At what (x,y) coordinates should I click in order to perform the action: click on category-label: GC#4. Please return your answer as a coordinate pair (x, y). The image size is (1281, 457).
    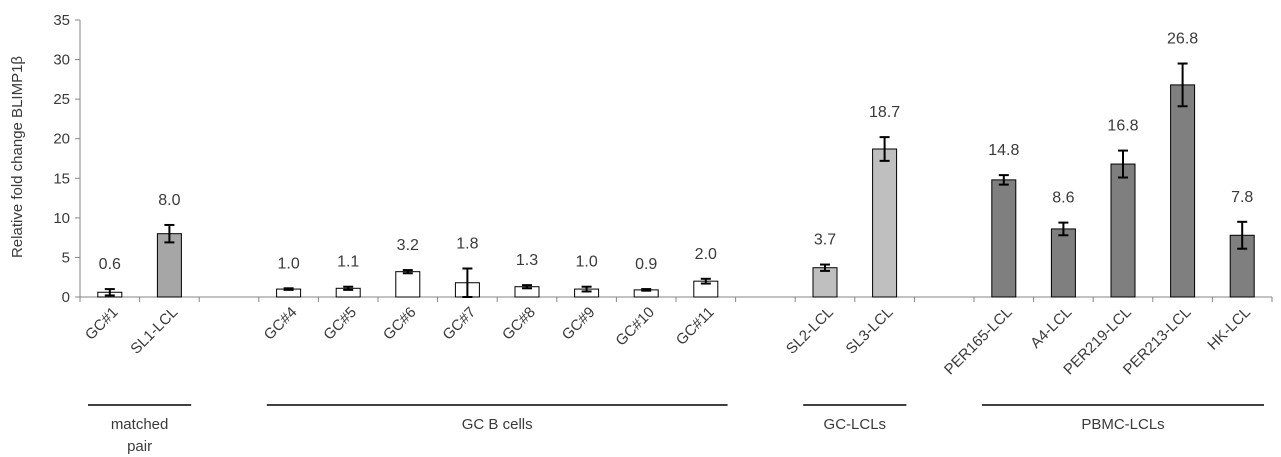
    Looking at the image, I should click on (281, 324).